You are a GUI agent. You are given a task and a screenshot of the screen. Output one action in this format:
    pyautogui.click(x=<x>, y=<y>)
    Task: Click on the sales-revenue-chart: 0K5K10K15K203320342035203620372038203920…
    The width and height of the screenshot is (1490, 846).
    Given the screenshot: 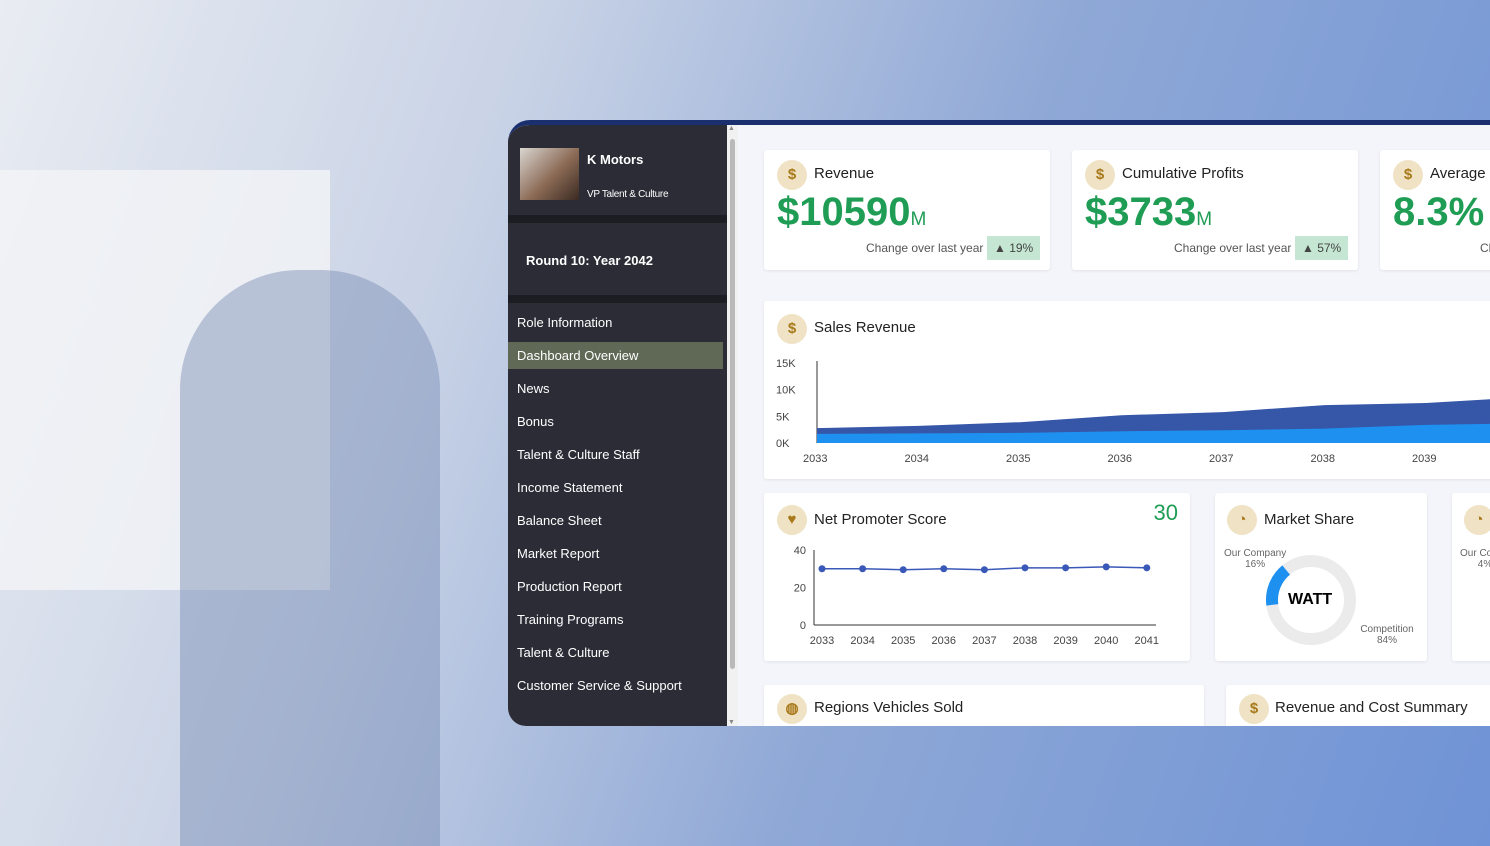 What is the action you would take?
    pyautogui.click(x=1133, y=411)
    